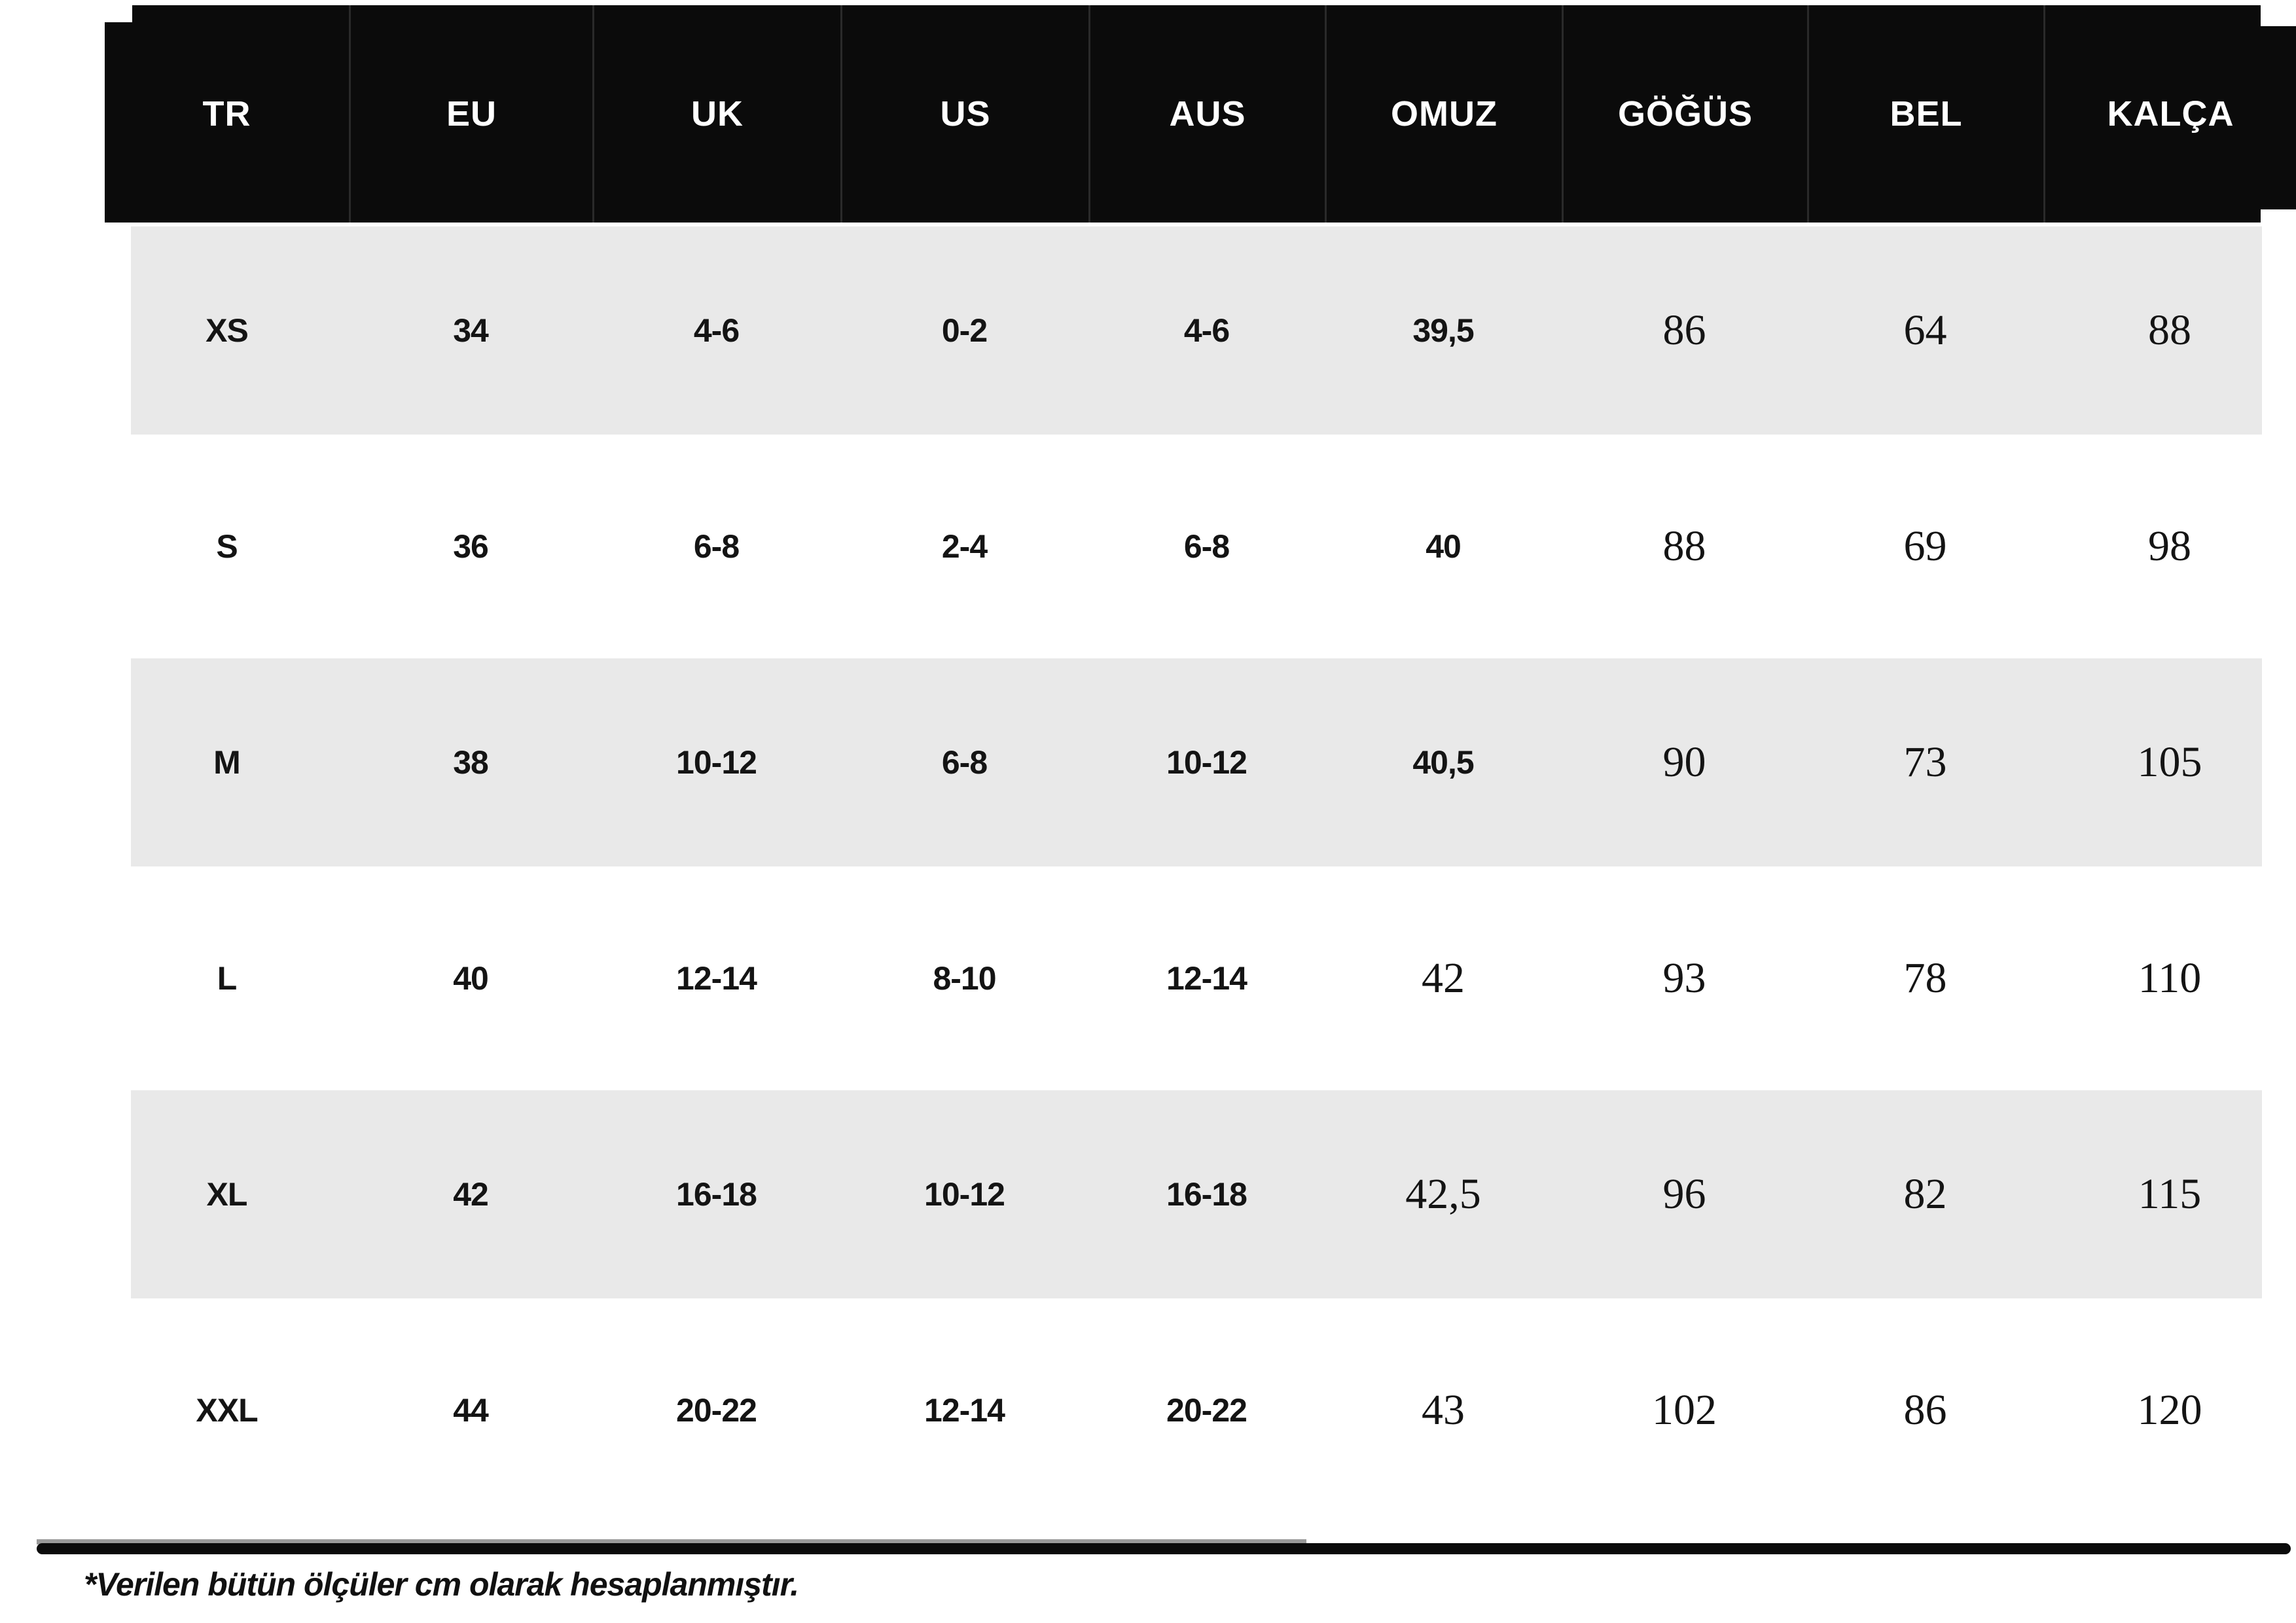 This screenshot has width=2296, height=1623. I want to click on header-cell-us: US, so click(964, 114).